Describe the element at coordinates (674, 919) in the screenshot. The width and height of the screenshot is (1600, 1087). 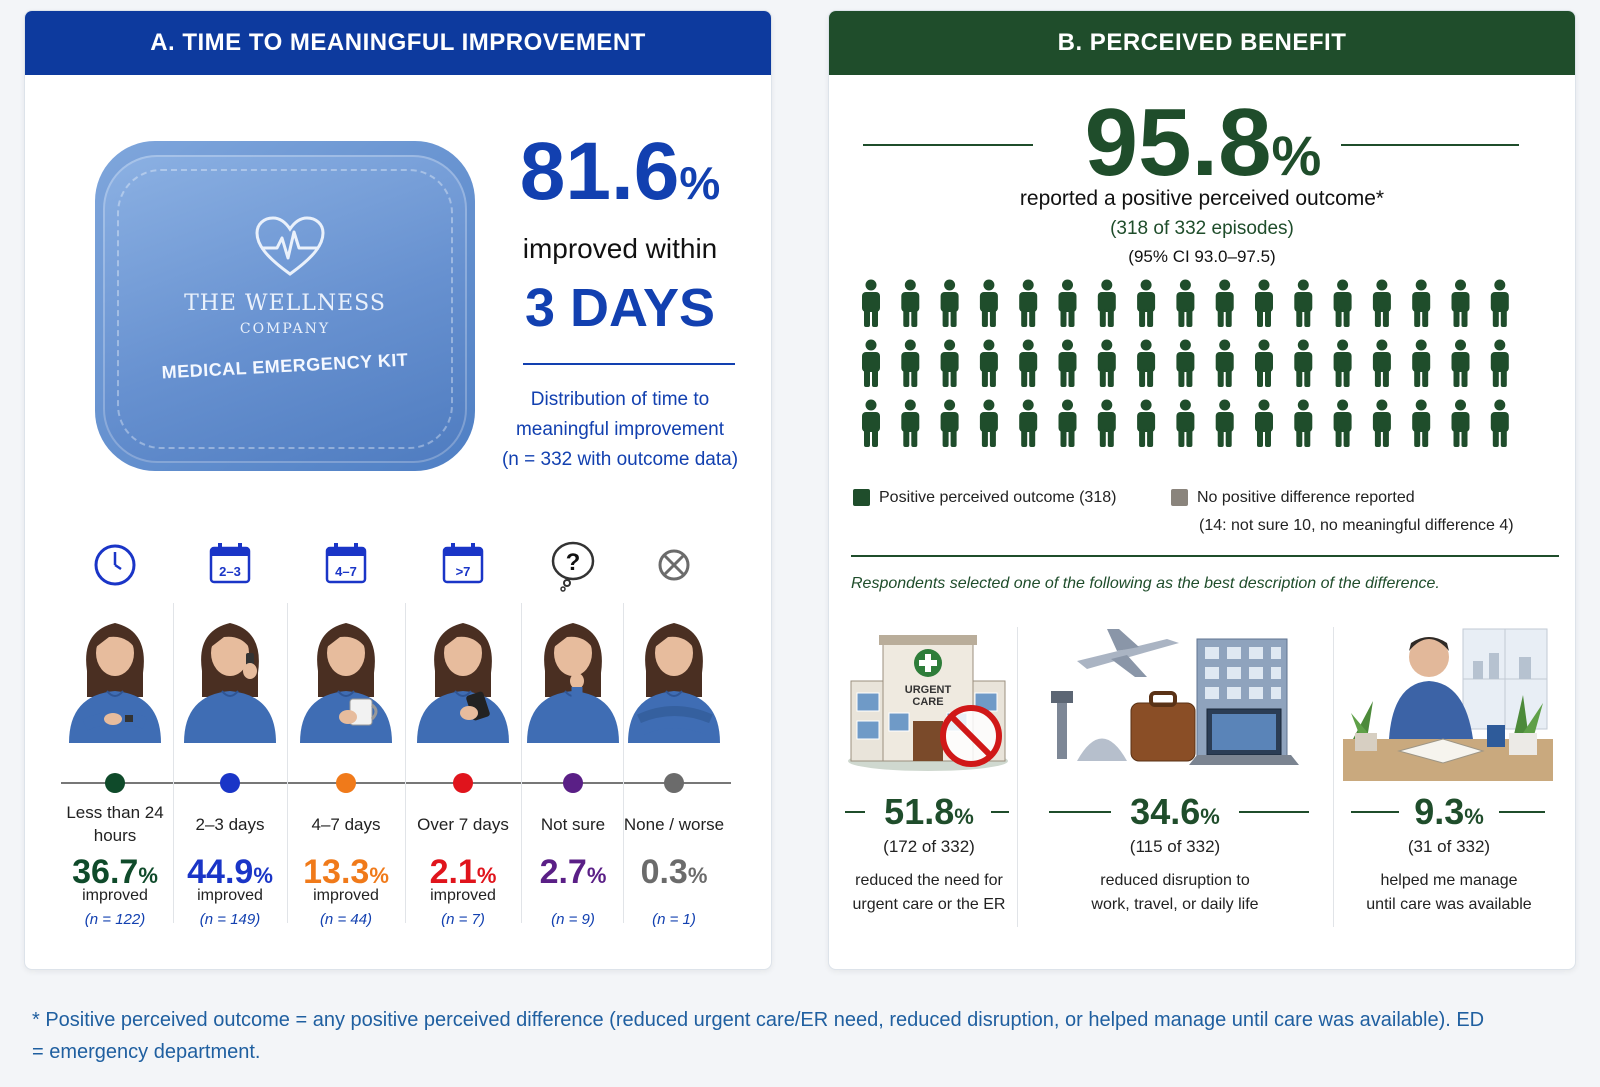
I see `n-label: (n = 1)` at that location.